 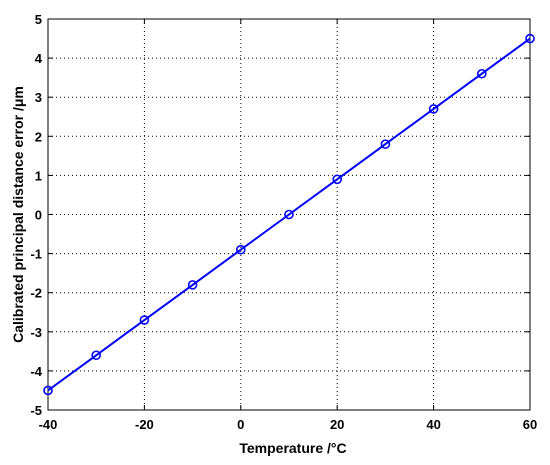 What do you see at coordinates (433, 424) in the screenshot?
I see `x-tick-label: 40` at bounding box center [433, 424].